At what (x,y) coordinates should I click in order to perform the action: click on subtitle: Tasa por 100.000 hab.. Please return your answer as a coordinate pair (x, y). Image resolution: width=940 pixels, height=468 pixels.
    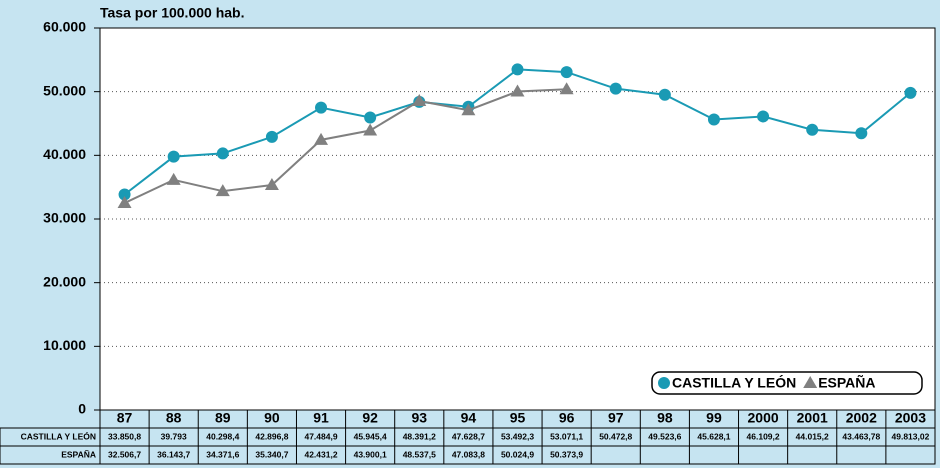
    Looking at the image, I should click on (172, 13).